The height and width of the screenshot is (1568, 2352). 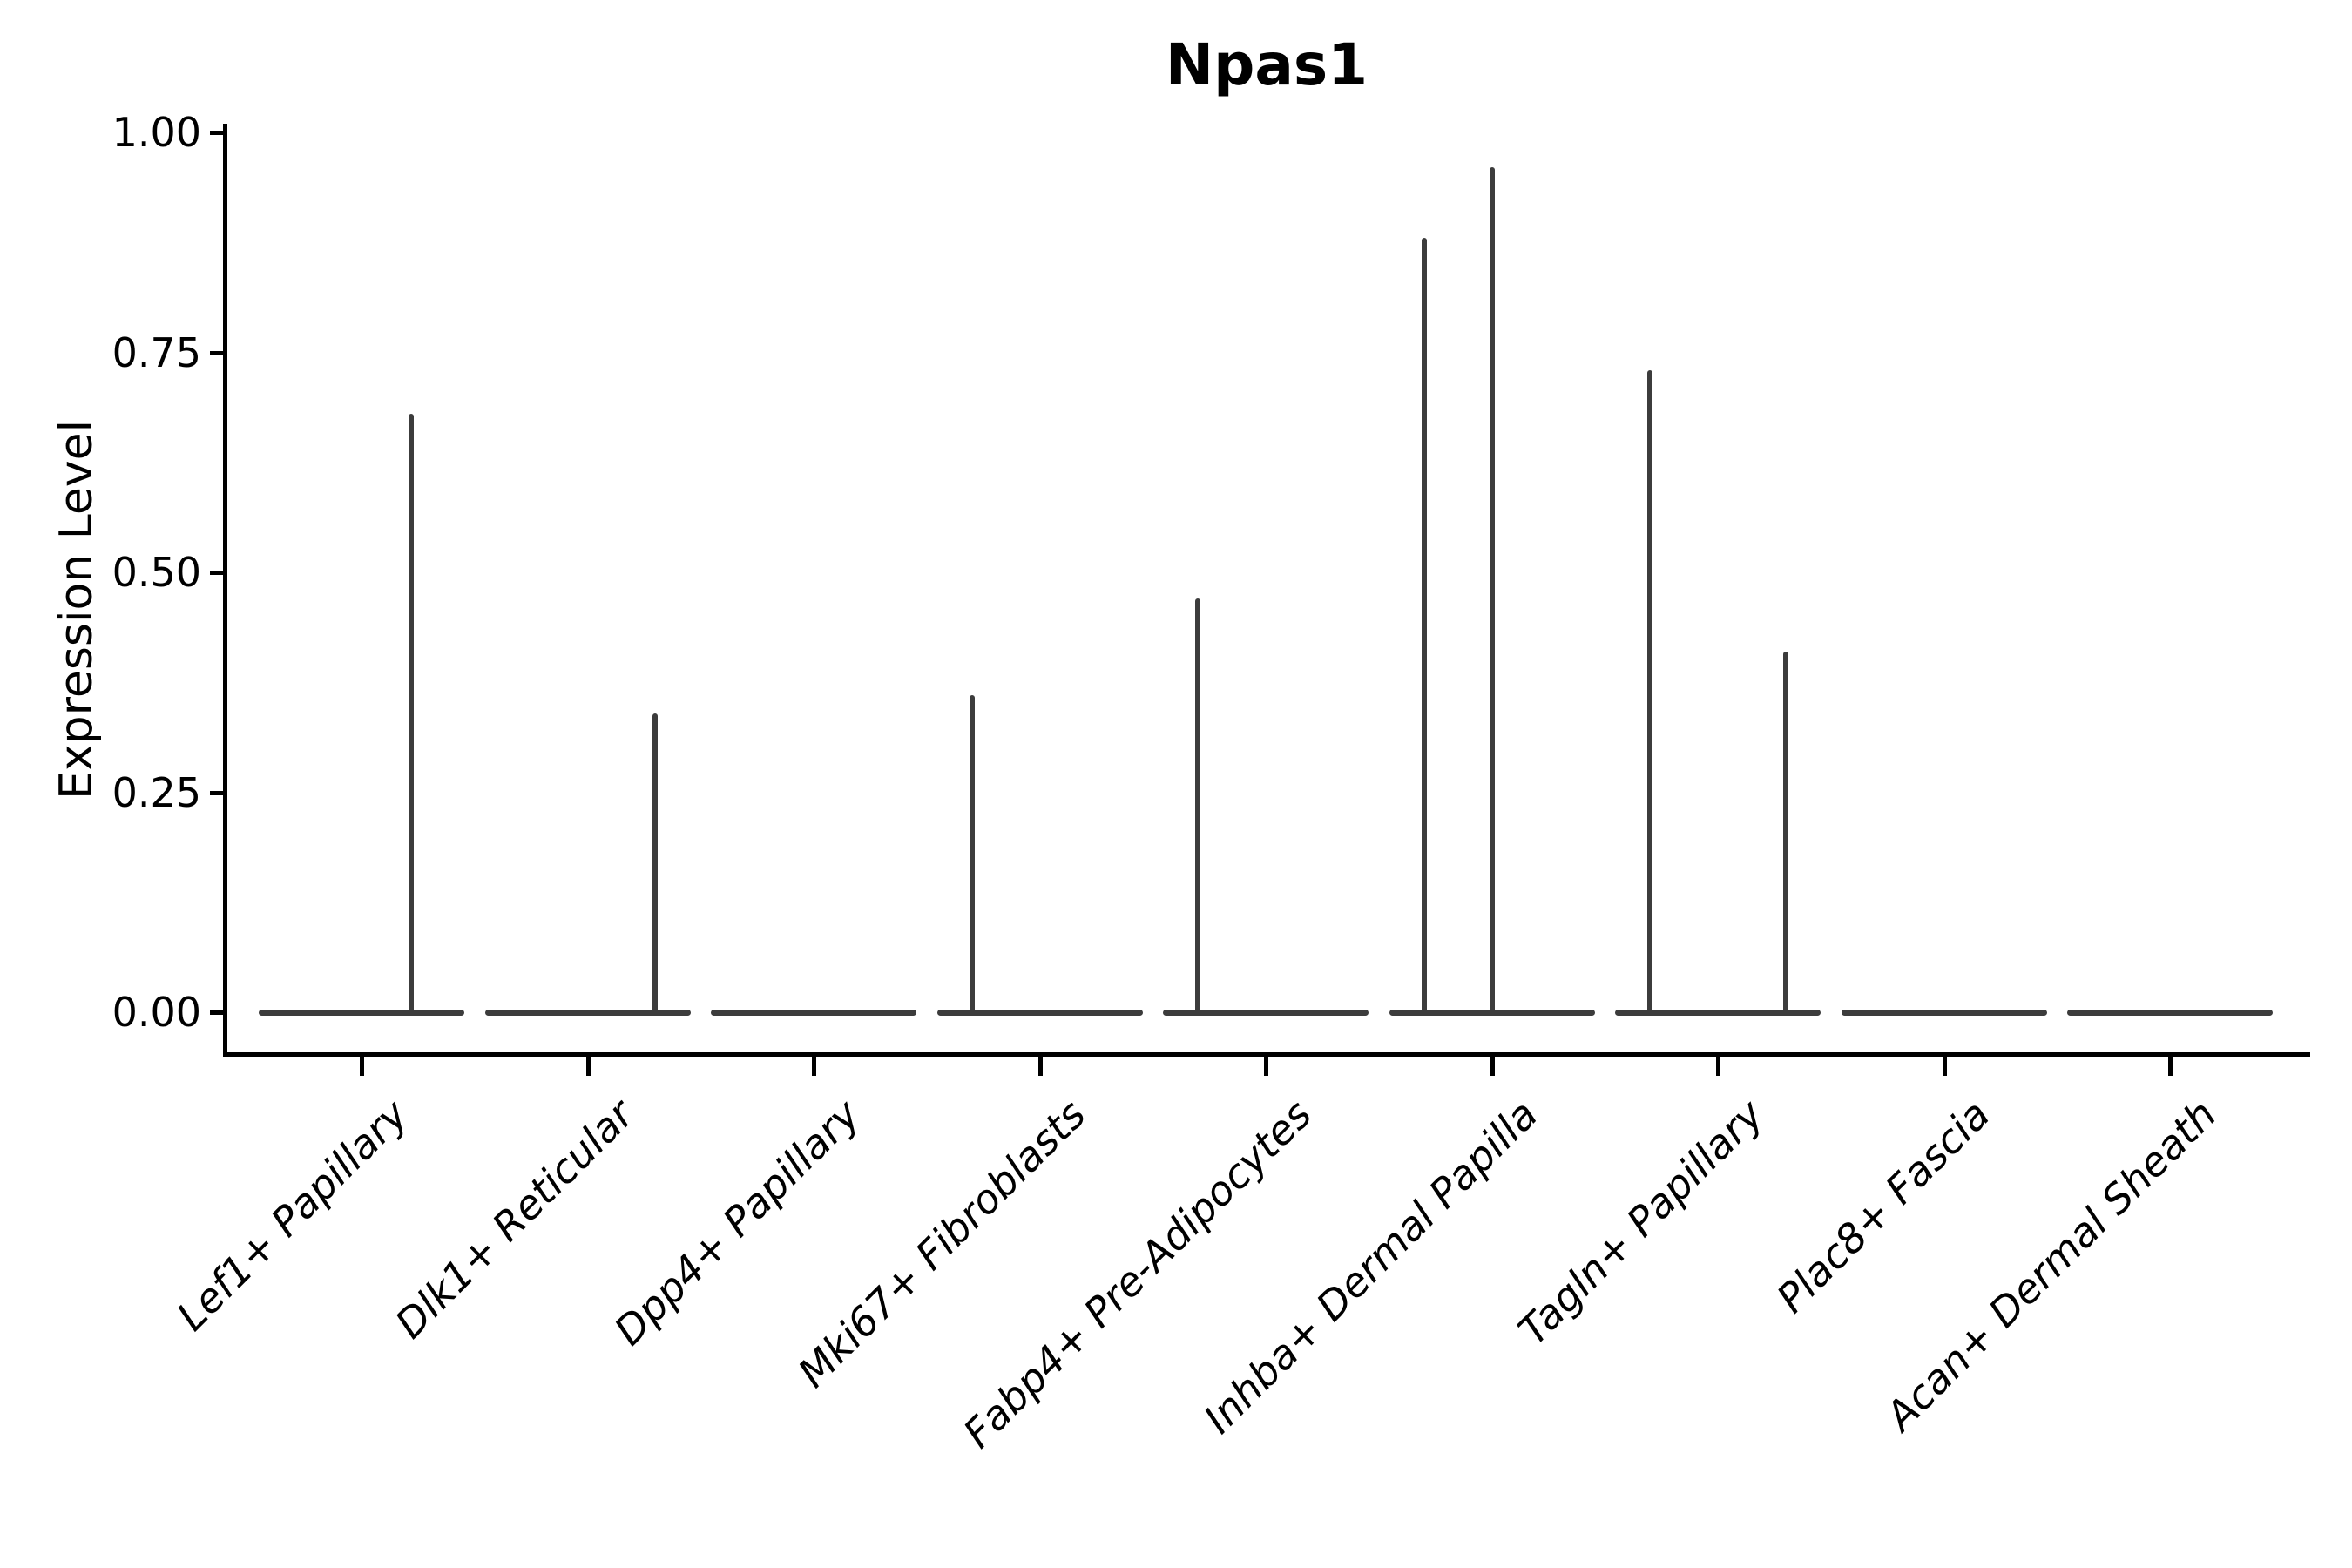 What do you see at coordinates (156, 352) in the screenshot?
I see `y-tick-label: 0.75` at bounding box center [156, 352].